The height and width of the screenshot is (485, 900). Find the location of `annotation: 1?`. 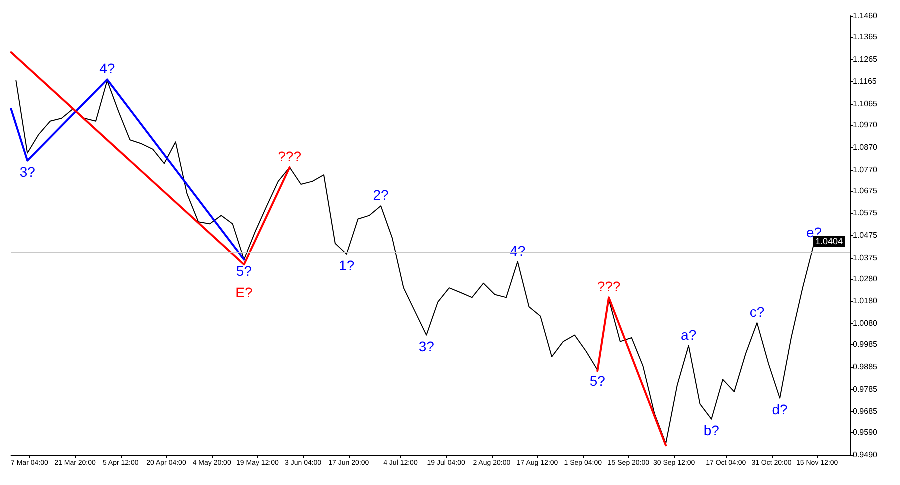

annotation: 1? is located at coordinates (347, 265).